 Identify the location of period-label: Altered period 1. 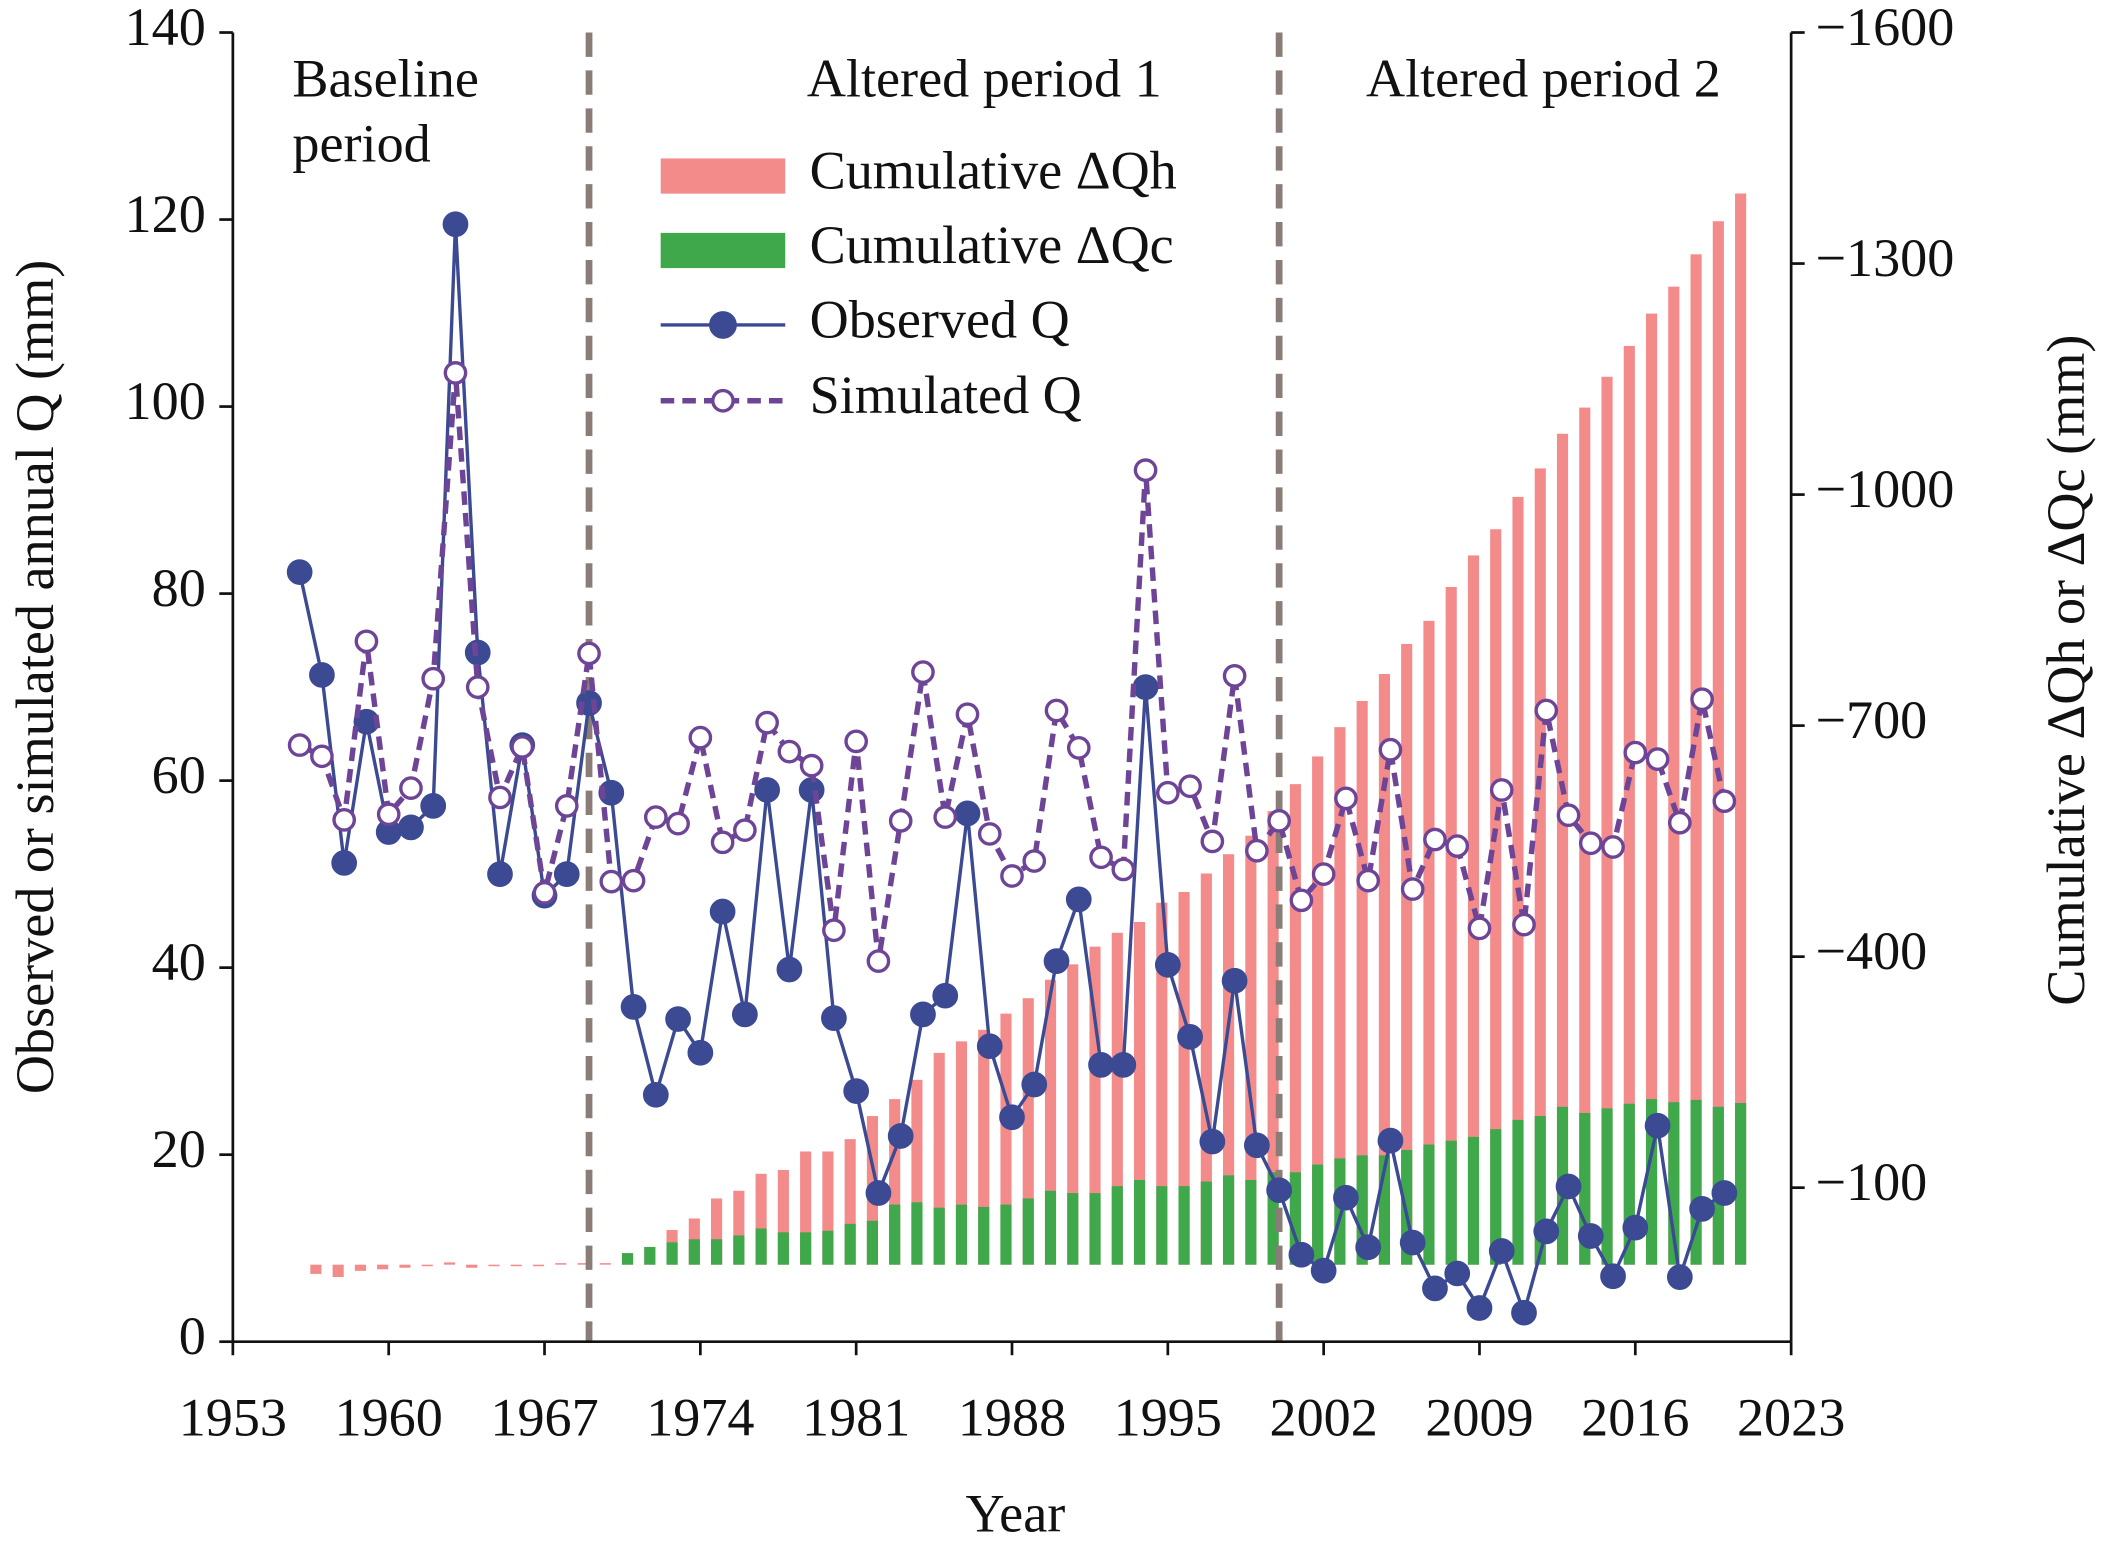
(984, 78).